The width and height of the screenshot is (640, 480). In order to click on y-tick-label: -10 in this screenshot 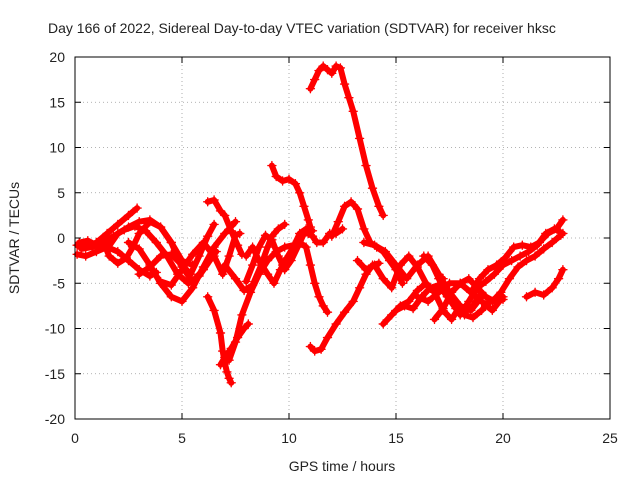, I will do `click(55, 329)`.